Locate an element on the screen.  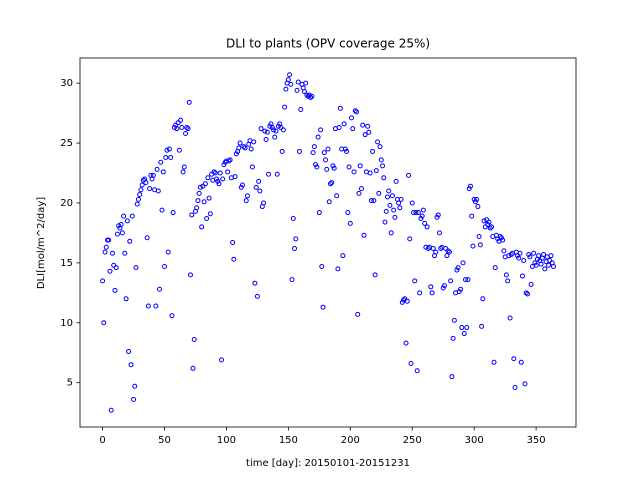
y-axis-label: DLI[mol/m^2/day] is located at coordinates (41, 243).